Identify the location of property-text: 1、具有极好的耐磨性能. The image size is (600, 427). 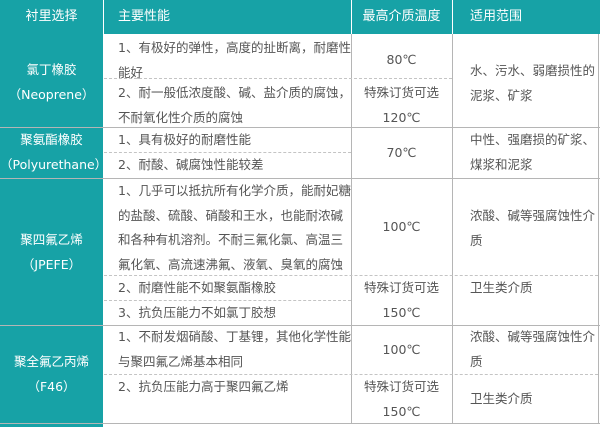
(184, 139).